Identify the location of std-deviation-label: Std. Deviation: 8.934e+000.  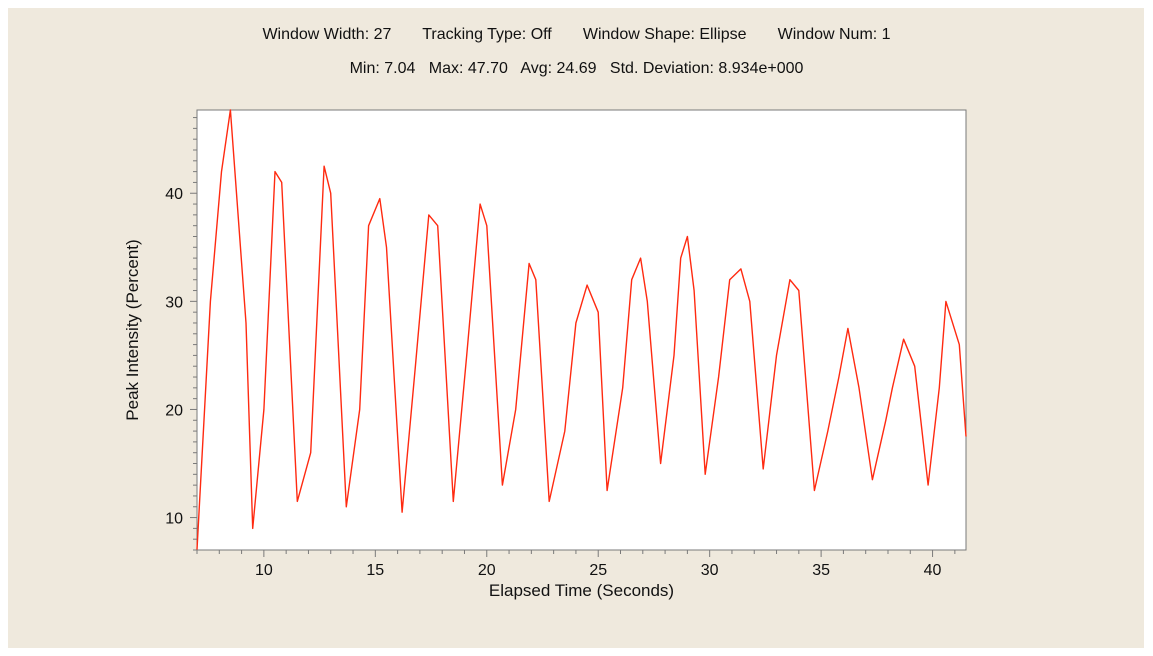
(706, 68).